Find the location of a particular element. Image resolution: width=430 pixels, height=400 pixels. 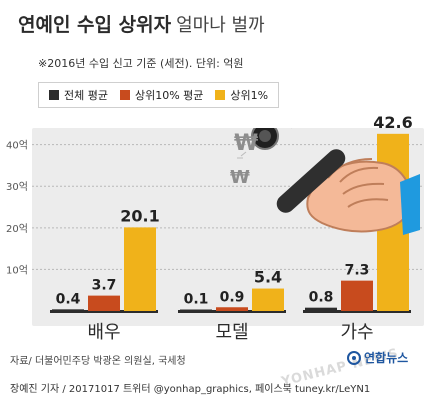

legend-item-top10-average: 상위10% 평균 is located at coordinates (161, 95).